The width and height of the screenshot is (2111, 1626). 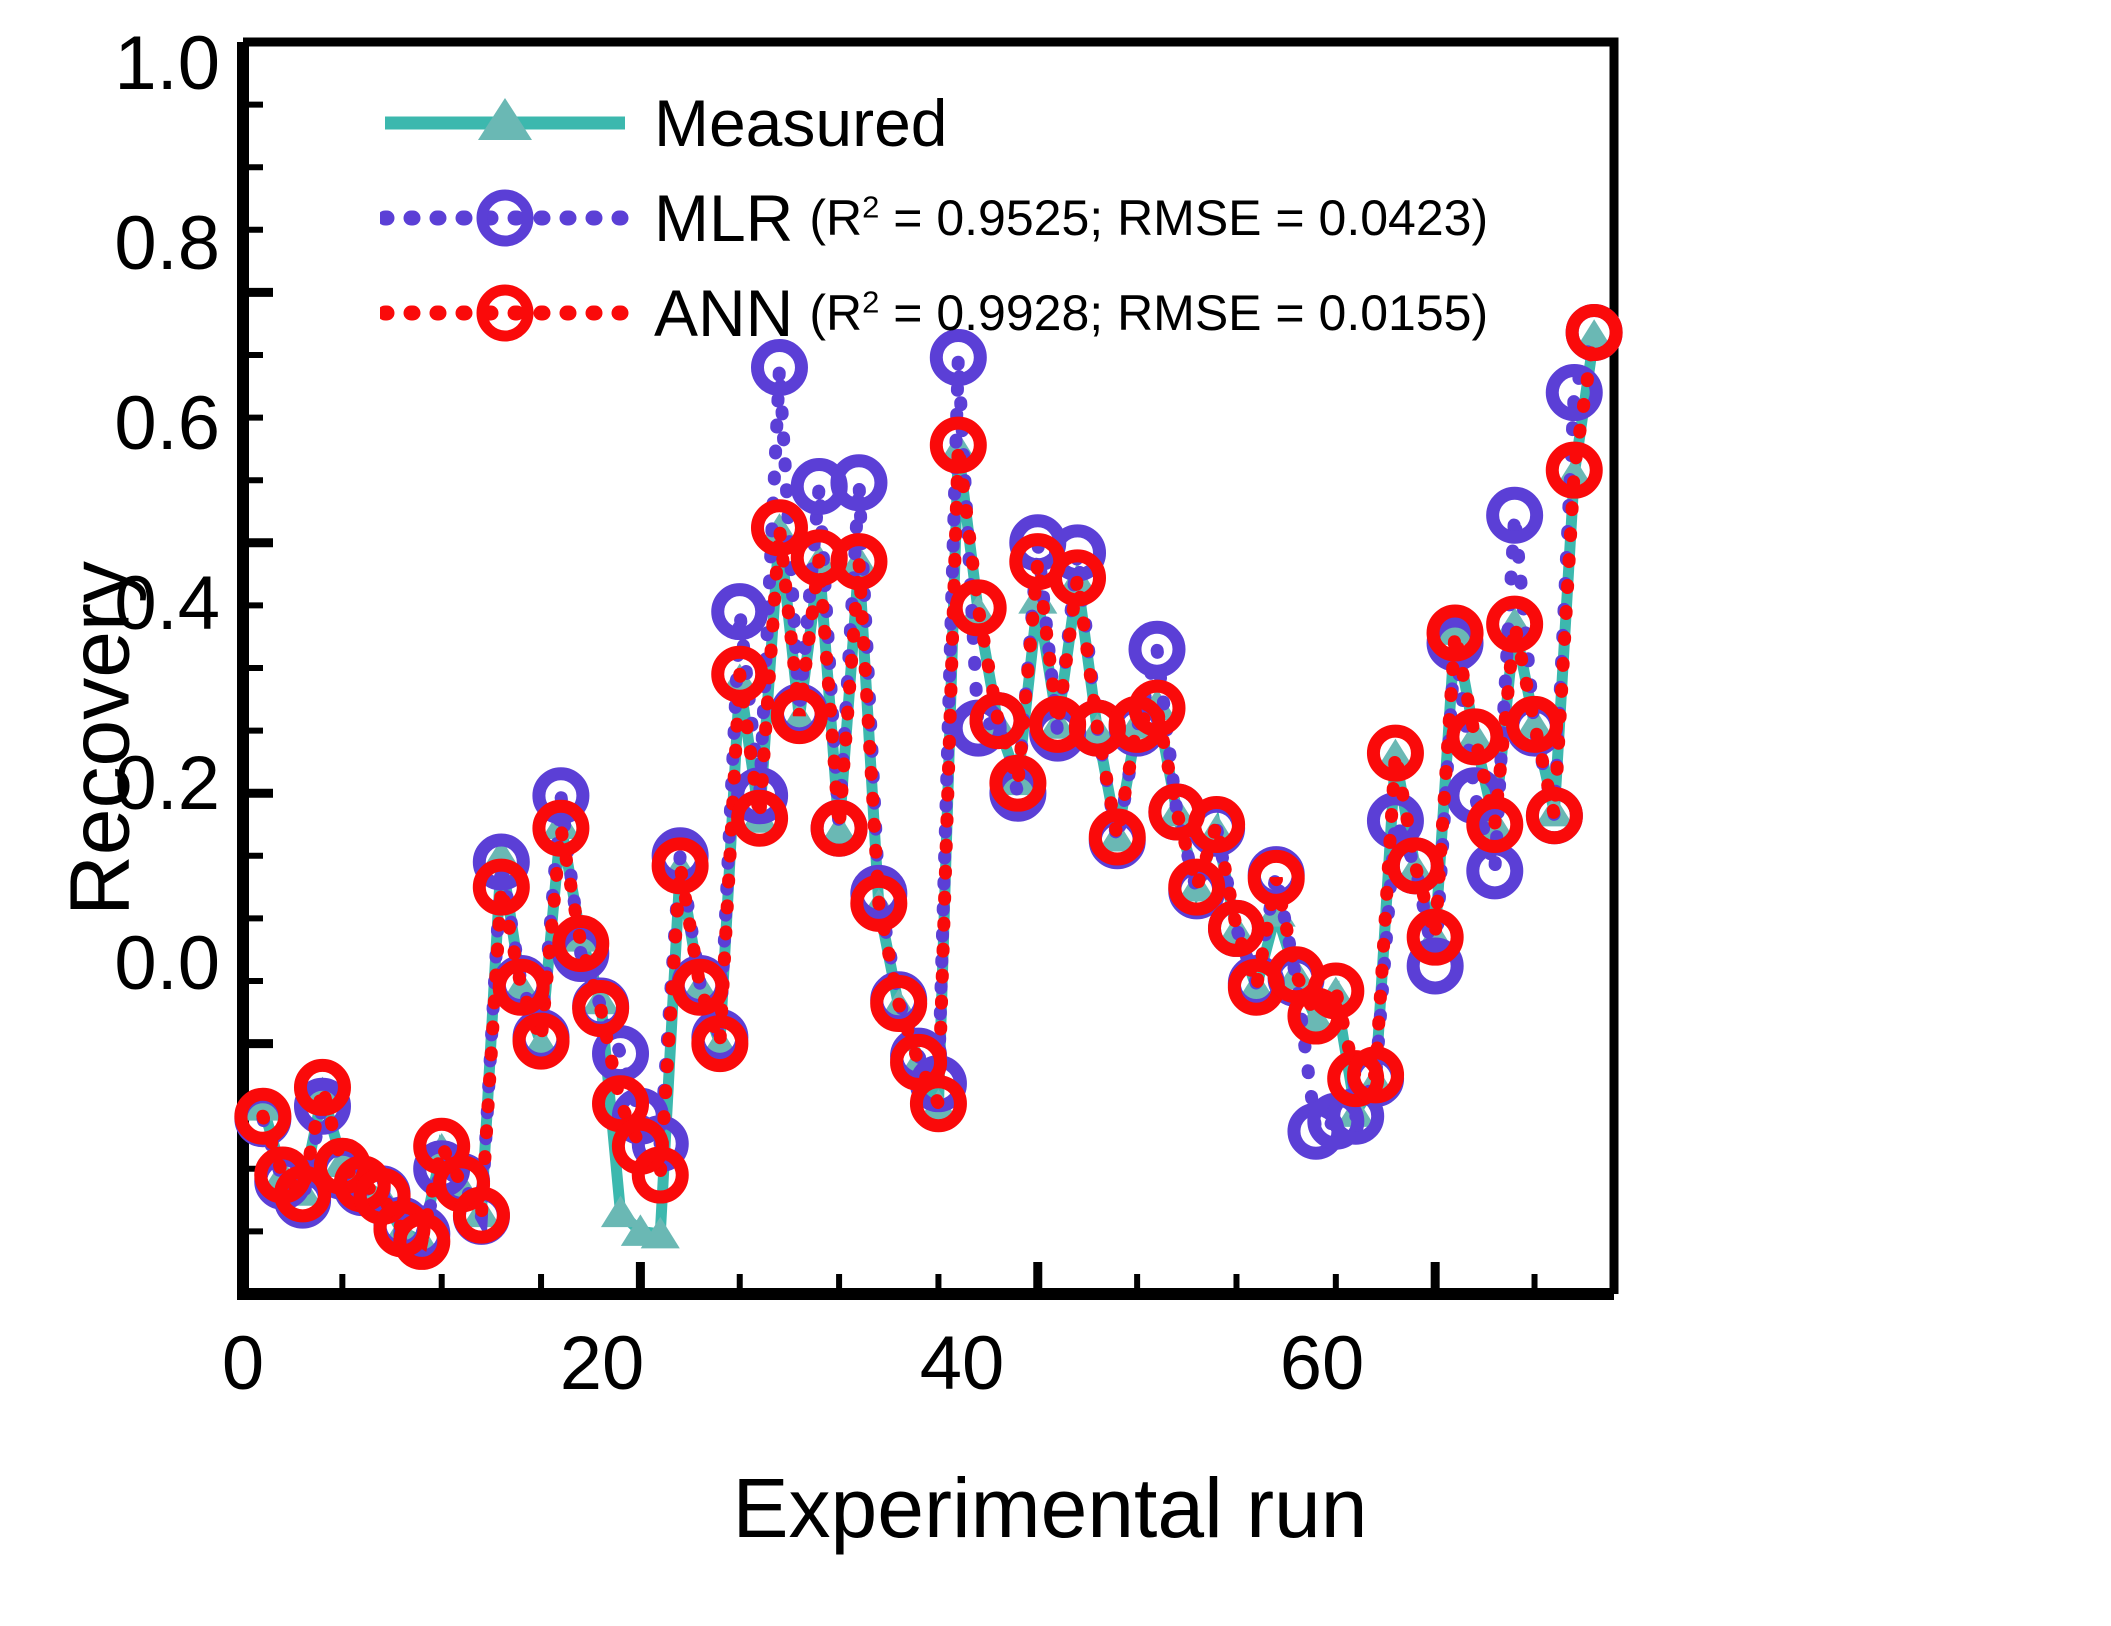 I want to click on y-tick-label-0.0: 0.0, so click(x=167, y=963).